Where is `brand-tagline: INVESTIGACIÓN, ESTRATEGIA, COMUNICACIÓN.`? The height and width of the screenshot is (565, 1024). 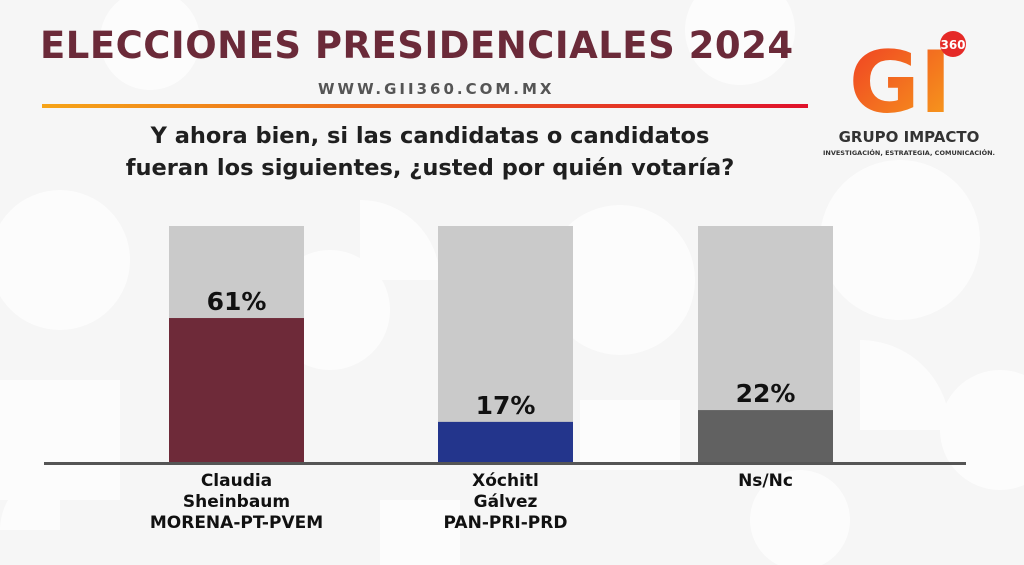
brand-tagline: INVESTIGACIÓN, ESTRATEGIA, COMUNICACIÓN. is located at coordinates (909, 153).